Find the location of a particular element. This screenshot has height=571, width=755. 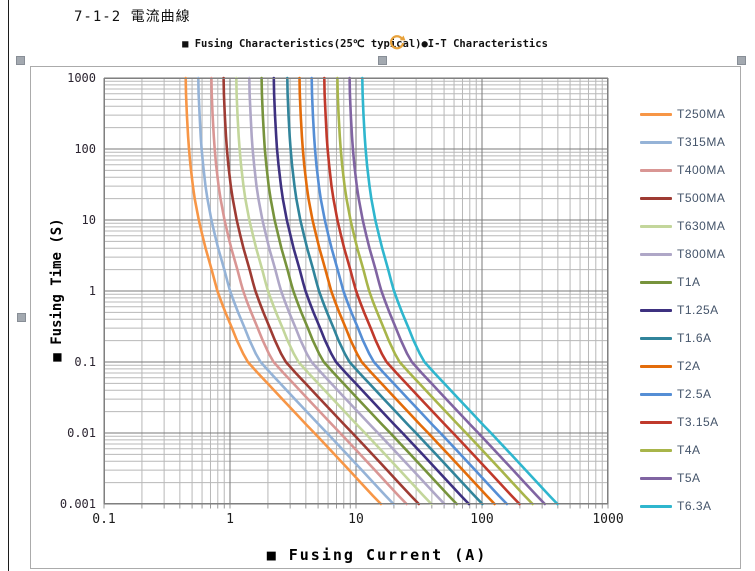

legend-label: T1.25A is located at coordinates (698, 310).